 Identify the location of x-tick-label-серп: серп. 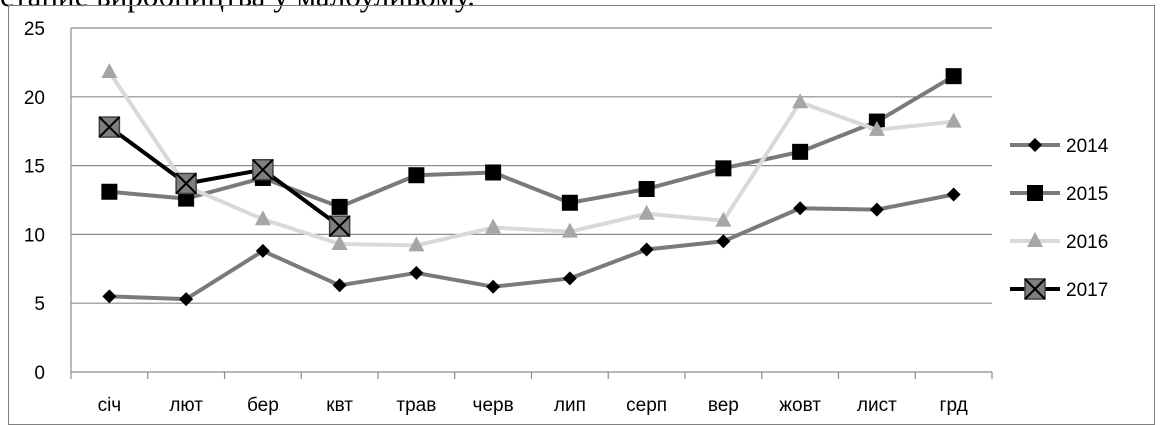
(646, 405).